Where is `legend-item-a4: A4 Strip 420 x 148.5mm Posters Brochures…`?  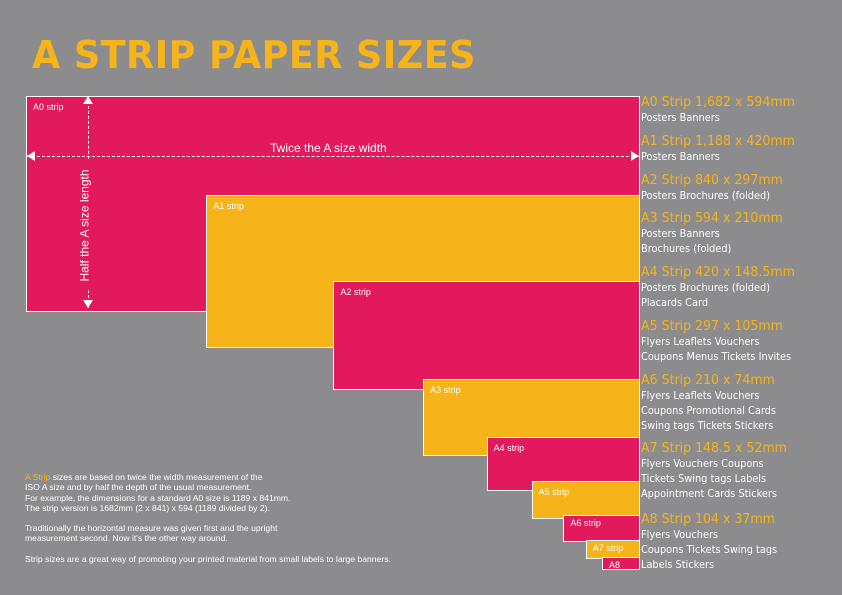
legend-item-a4: A4 Strip 420 x 148.5mm Posters Brochures… is located at coordinates (741, 287).